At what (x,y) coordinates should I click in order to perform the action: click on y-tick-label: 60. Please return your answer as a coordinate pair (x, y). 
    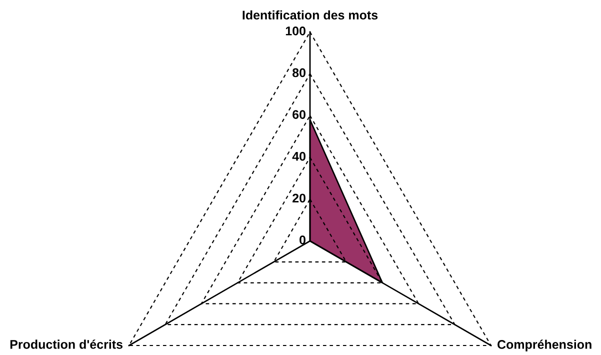
    Looking at the image, I should click on (299, 114).